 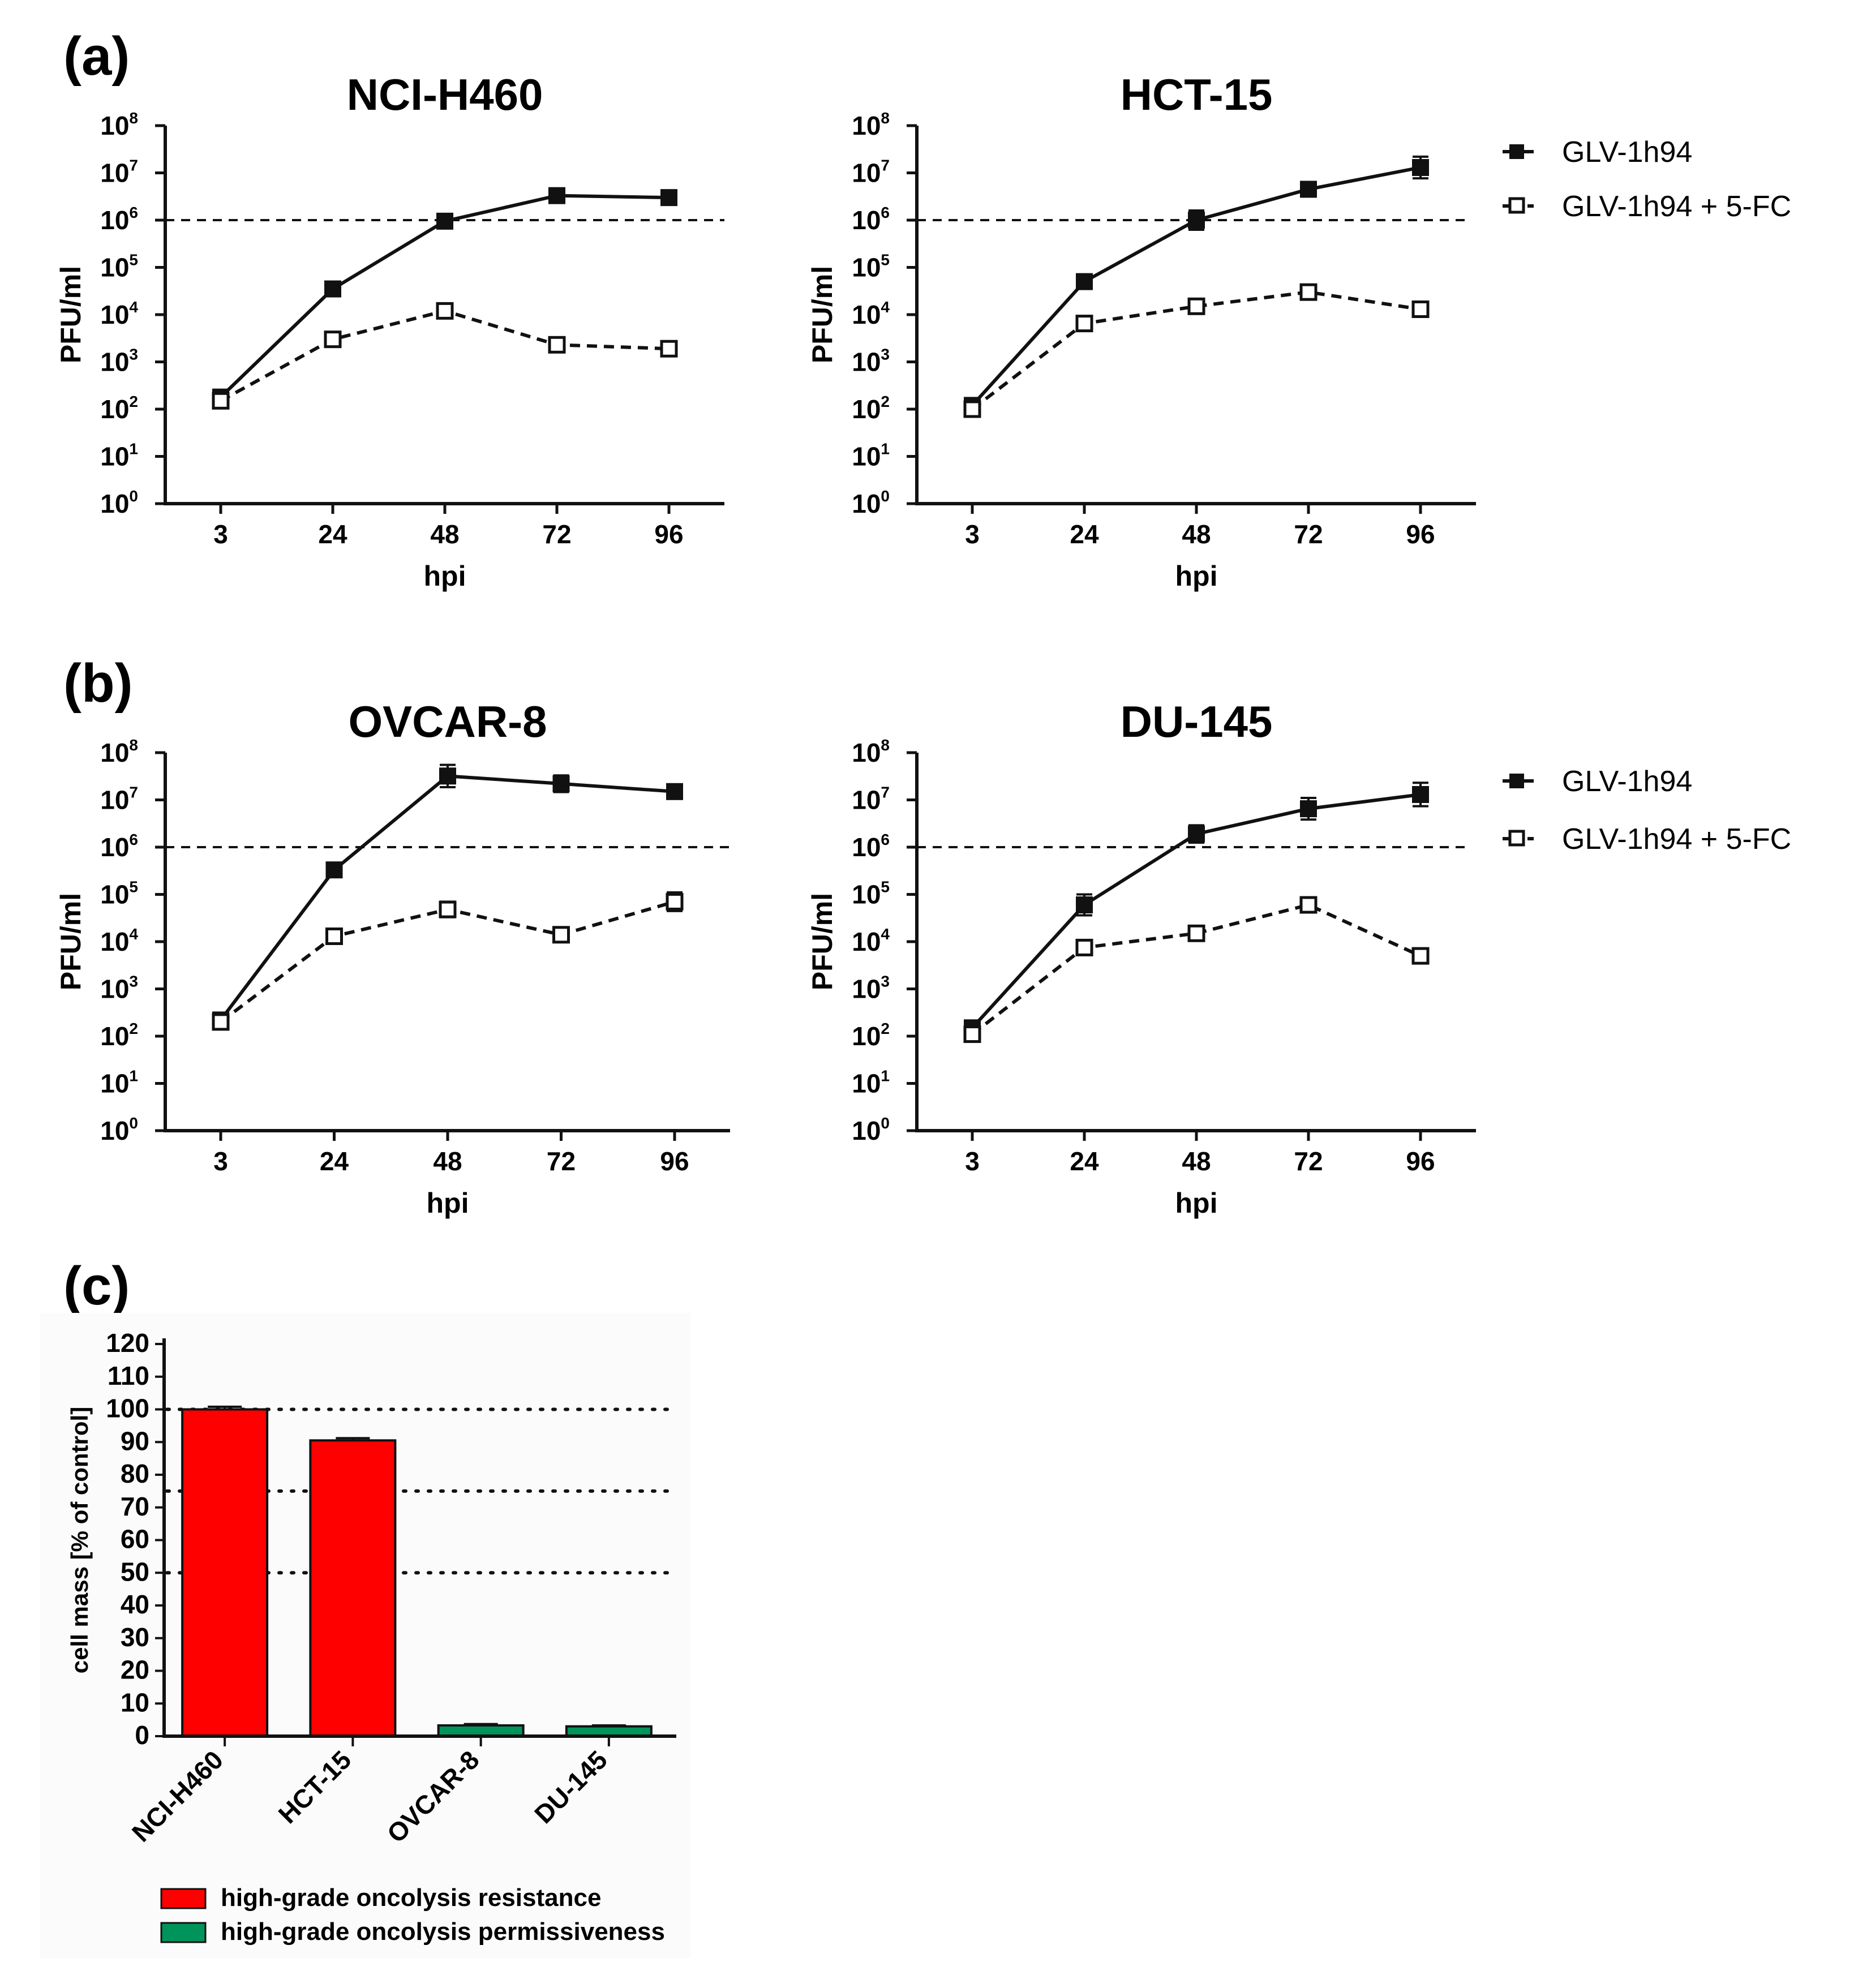 I want to click on bar-nci-h460, so click(x=225, y=1572).